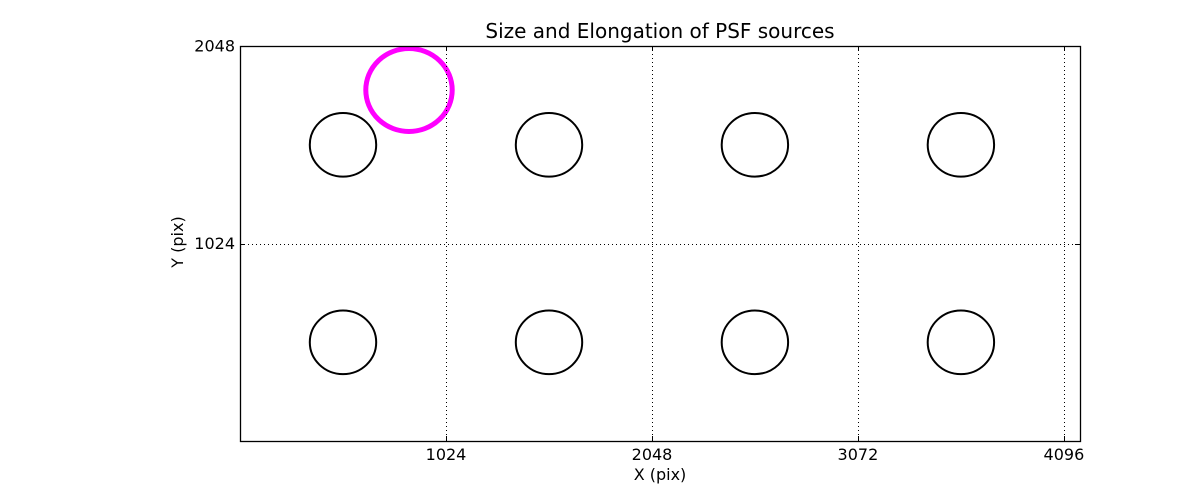  What do you see at coordinates (858, 454) in the screenshot?
I see `x-tick-label: 3072` at bounding box center [858, 454].